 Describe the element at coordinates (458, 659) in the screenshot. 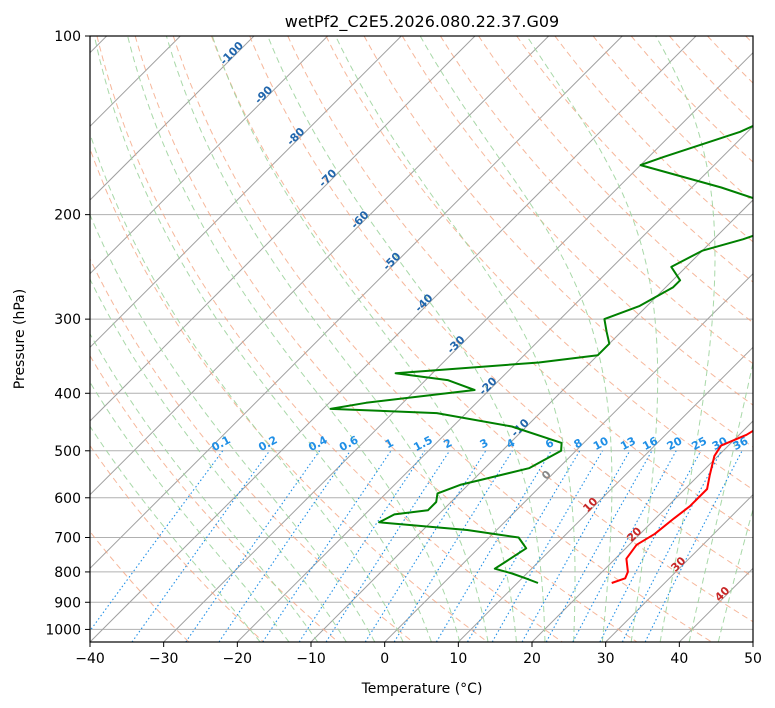

I see `x-tick-label: 10` at that location.